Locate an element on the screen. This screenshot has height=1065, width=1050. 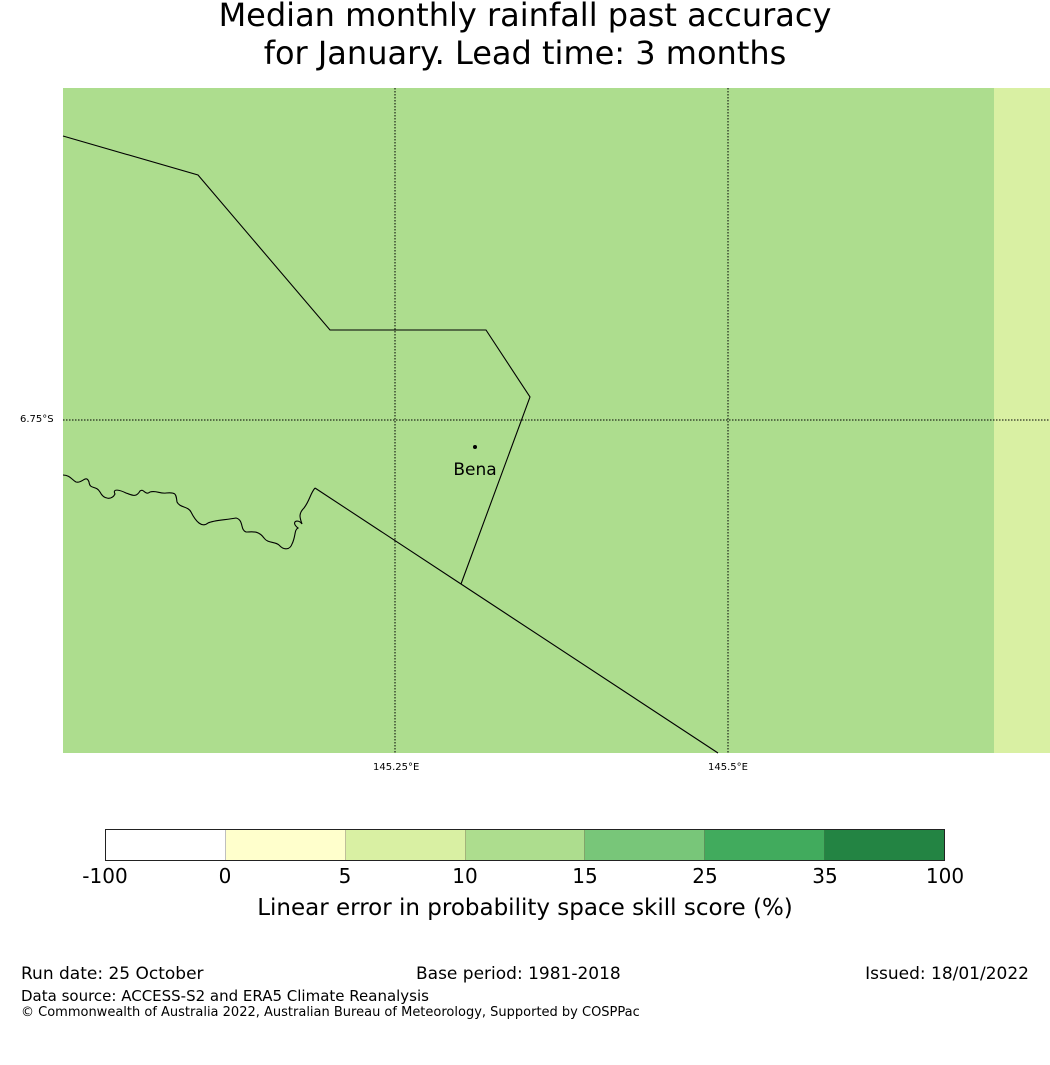
colorbar-tick-label: 0 is located at coordinates (225, 876).